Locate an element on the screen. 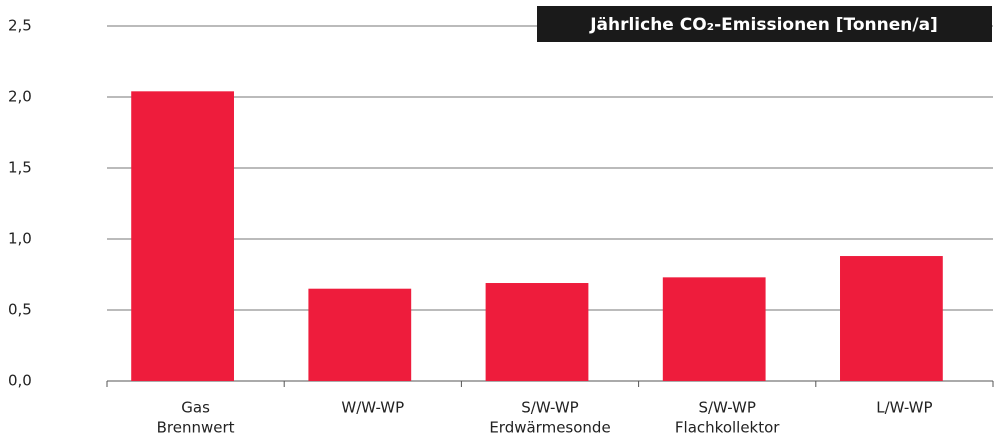 This screenshot has height=441, width=995. x-tick-label: Erdwärmesonde is located at coordinates (549, 428).